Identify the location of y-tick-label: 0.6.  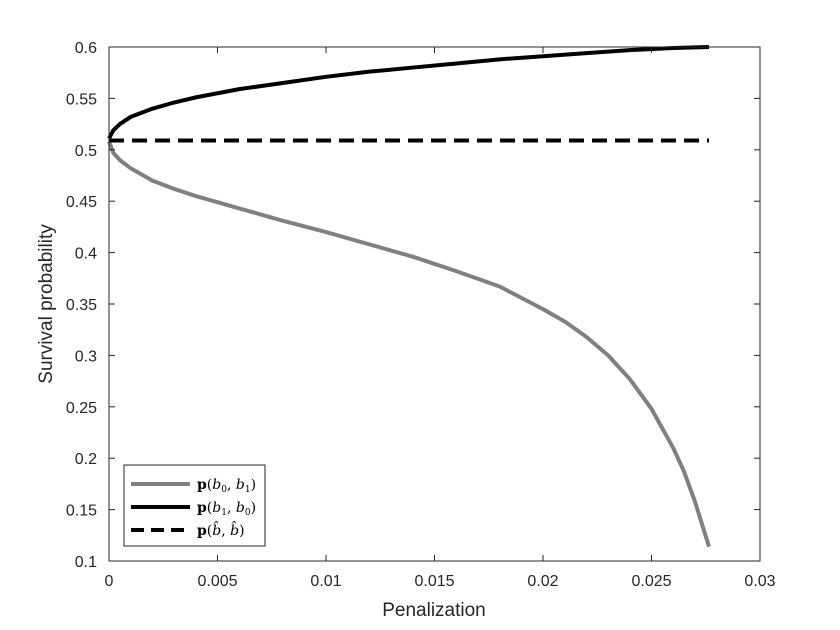
(86, 48).